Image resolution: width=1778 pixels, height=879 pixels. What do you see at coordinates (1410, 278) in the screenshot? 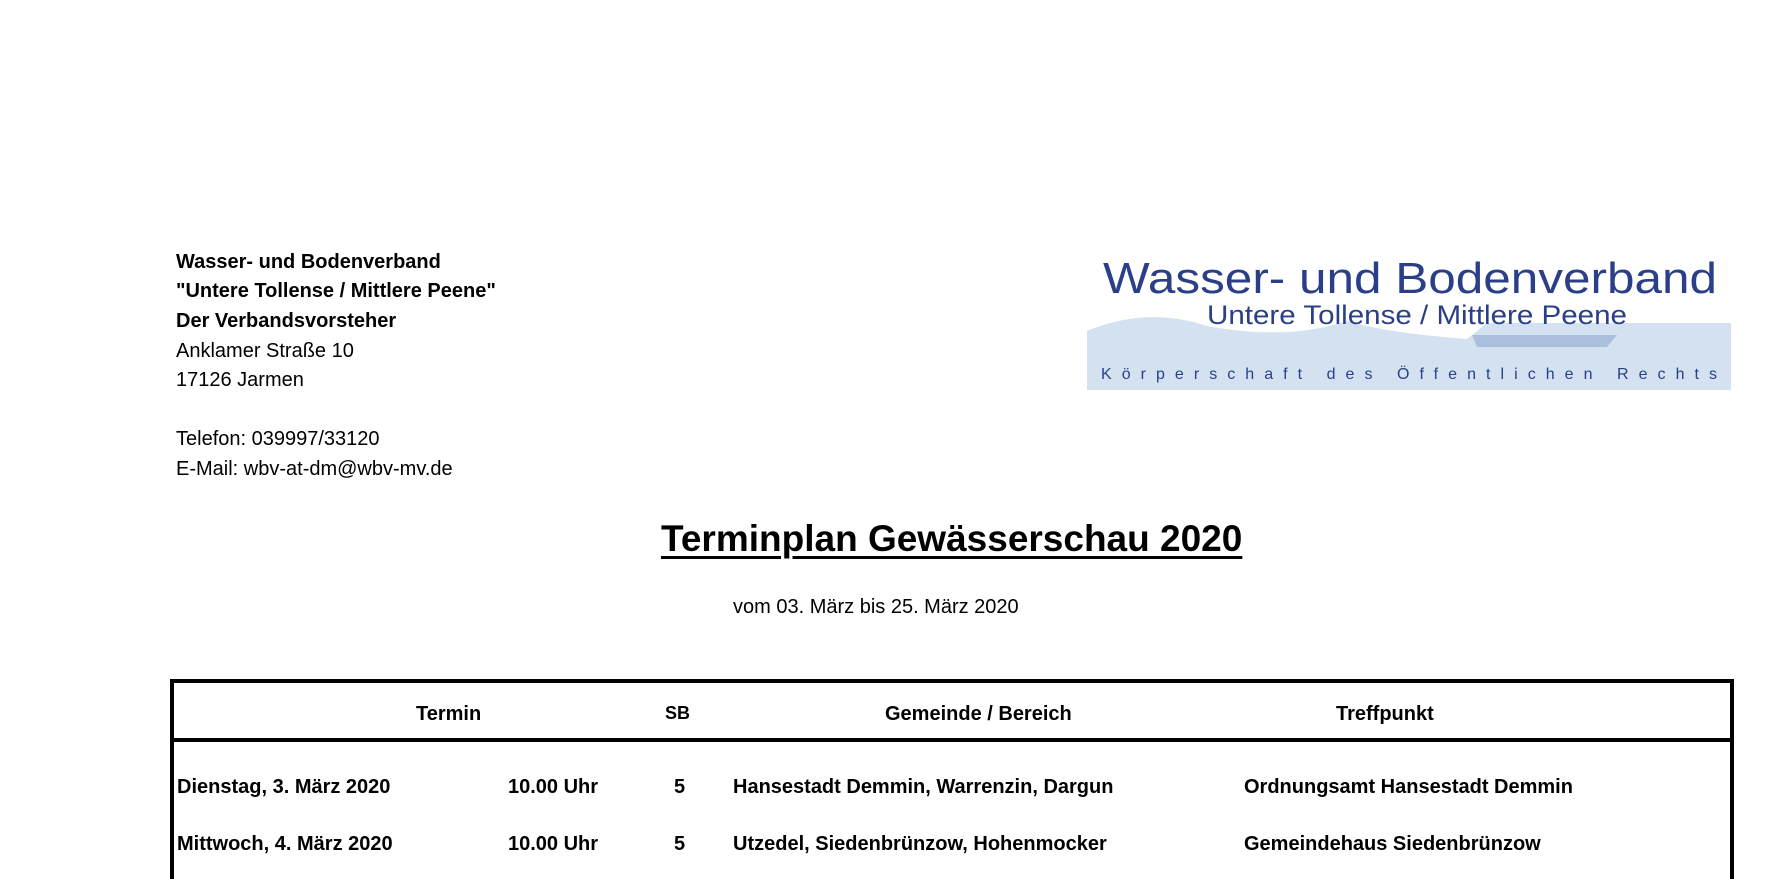
I see `logo-title: Wasser- und Bodenverband` at bounding box center [1410, 278].